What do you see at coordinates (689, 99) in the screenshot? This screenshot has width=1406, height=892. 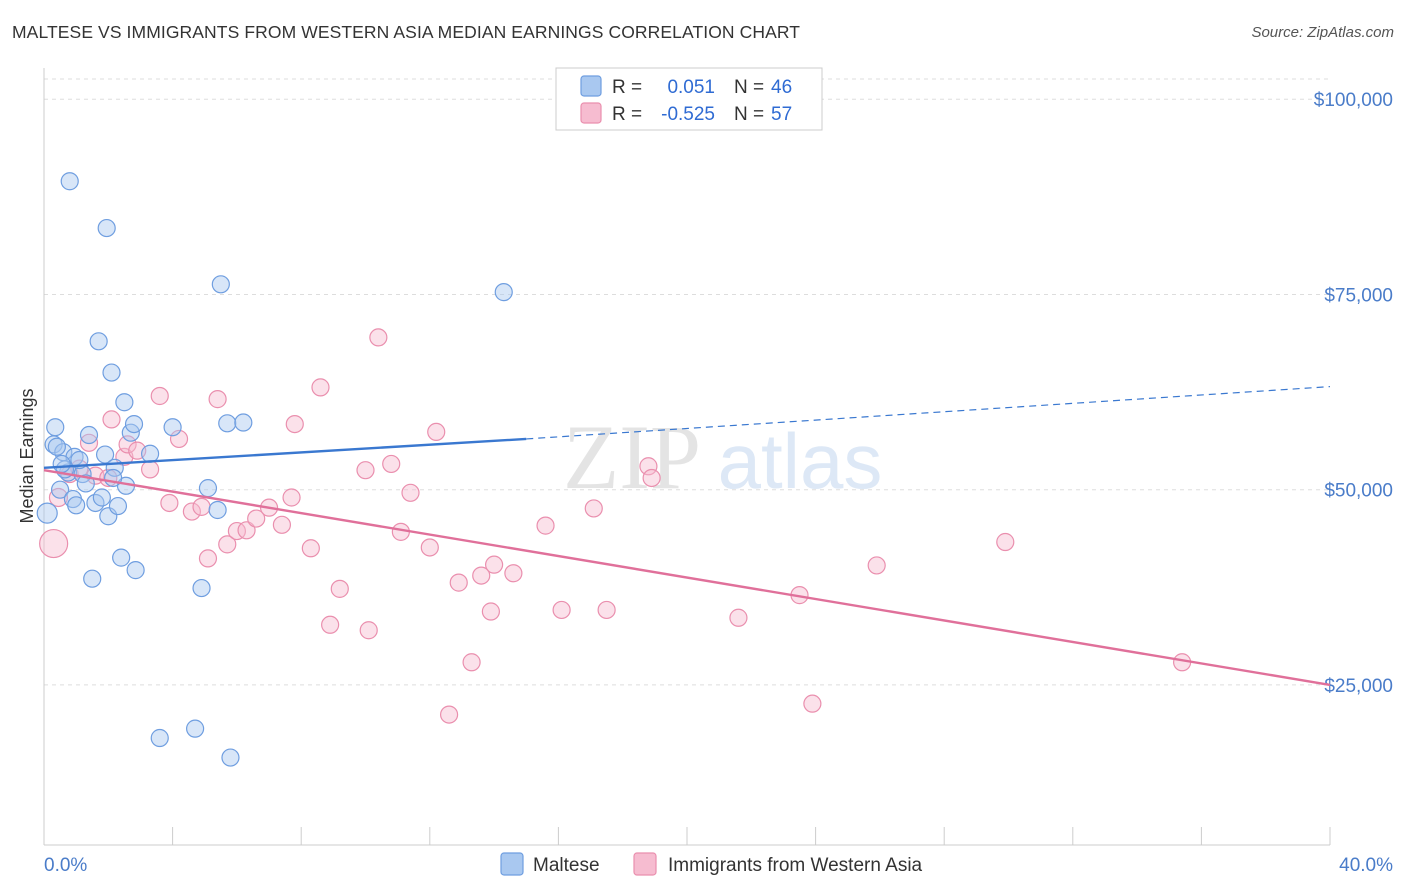 I see `legend-top: R = 0.051 N = 46 R = -0.525 N = 57` at bounding box center [689, 99].